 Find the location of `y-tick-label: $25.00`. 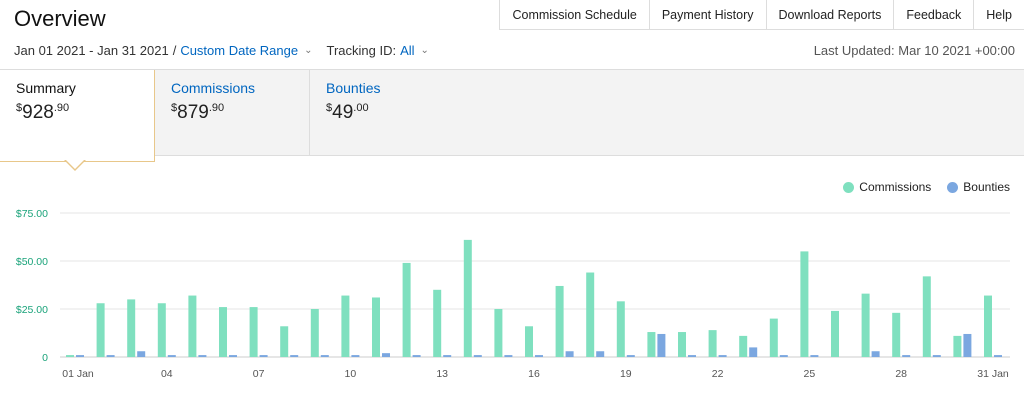

y-tick-label: $25.00 is located at coordinates (32, 310).